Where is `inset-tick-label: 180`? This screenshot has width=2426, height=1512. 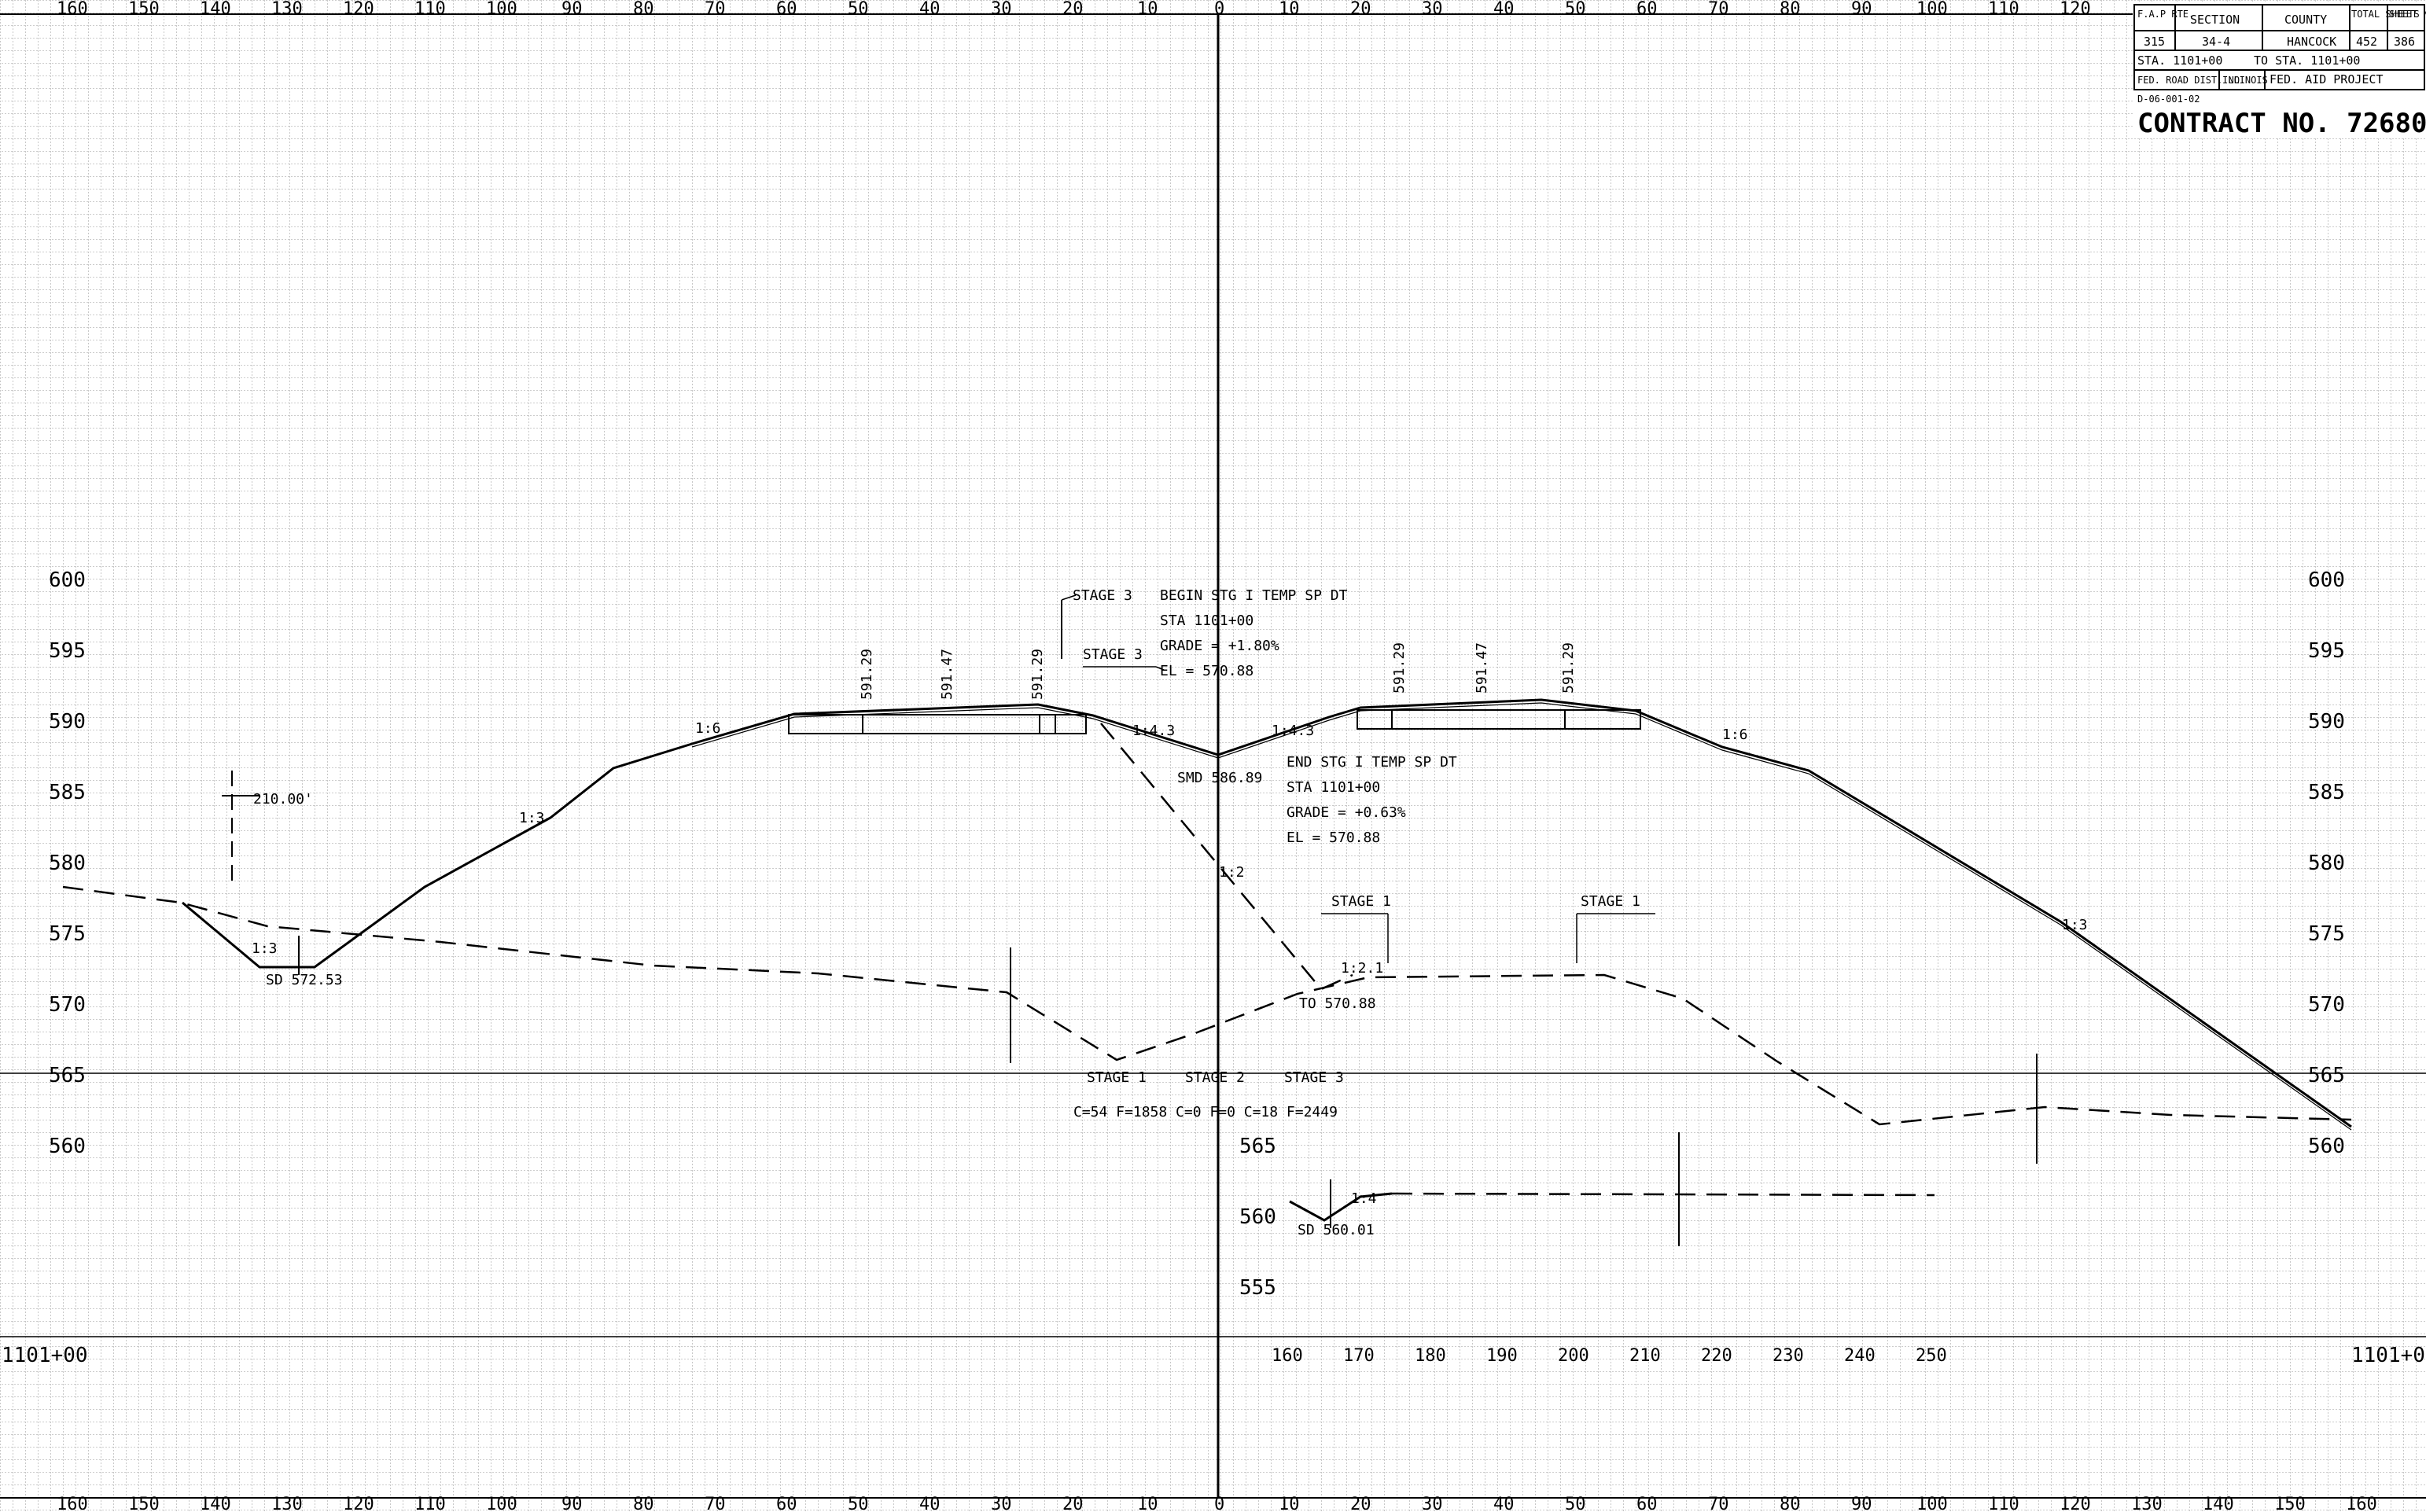
inset-tick-label: 180 is located at coordinates (1430, 1356).